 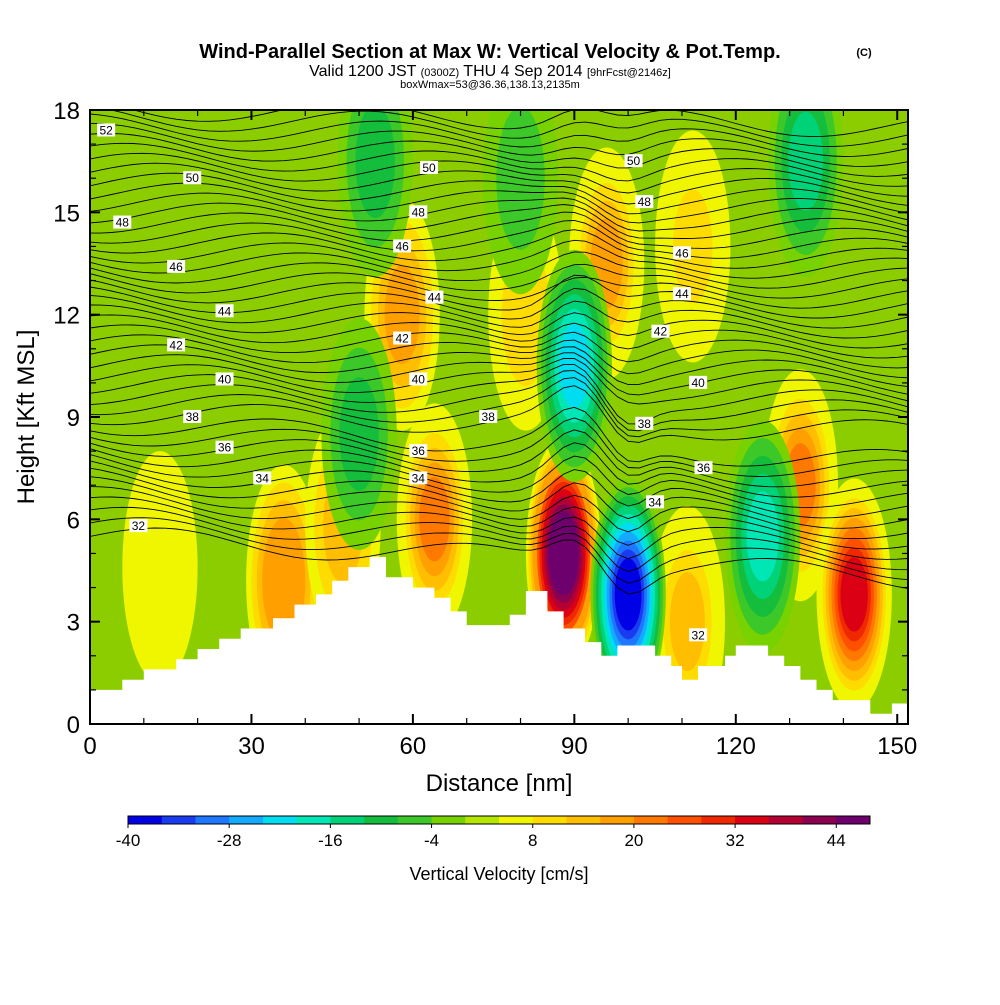 I want to click on contour-label-text: 40, so click(x=419, y=379).